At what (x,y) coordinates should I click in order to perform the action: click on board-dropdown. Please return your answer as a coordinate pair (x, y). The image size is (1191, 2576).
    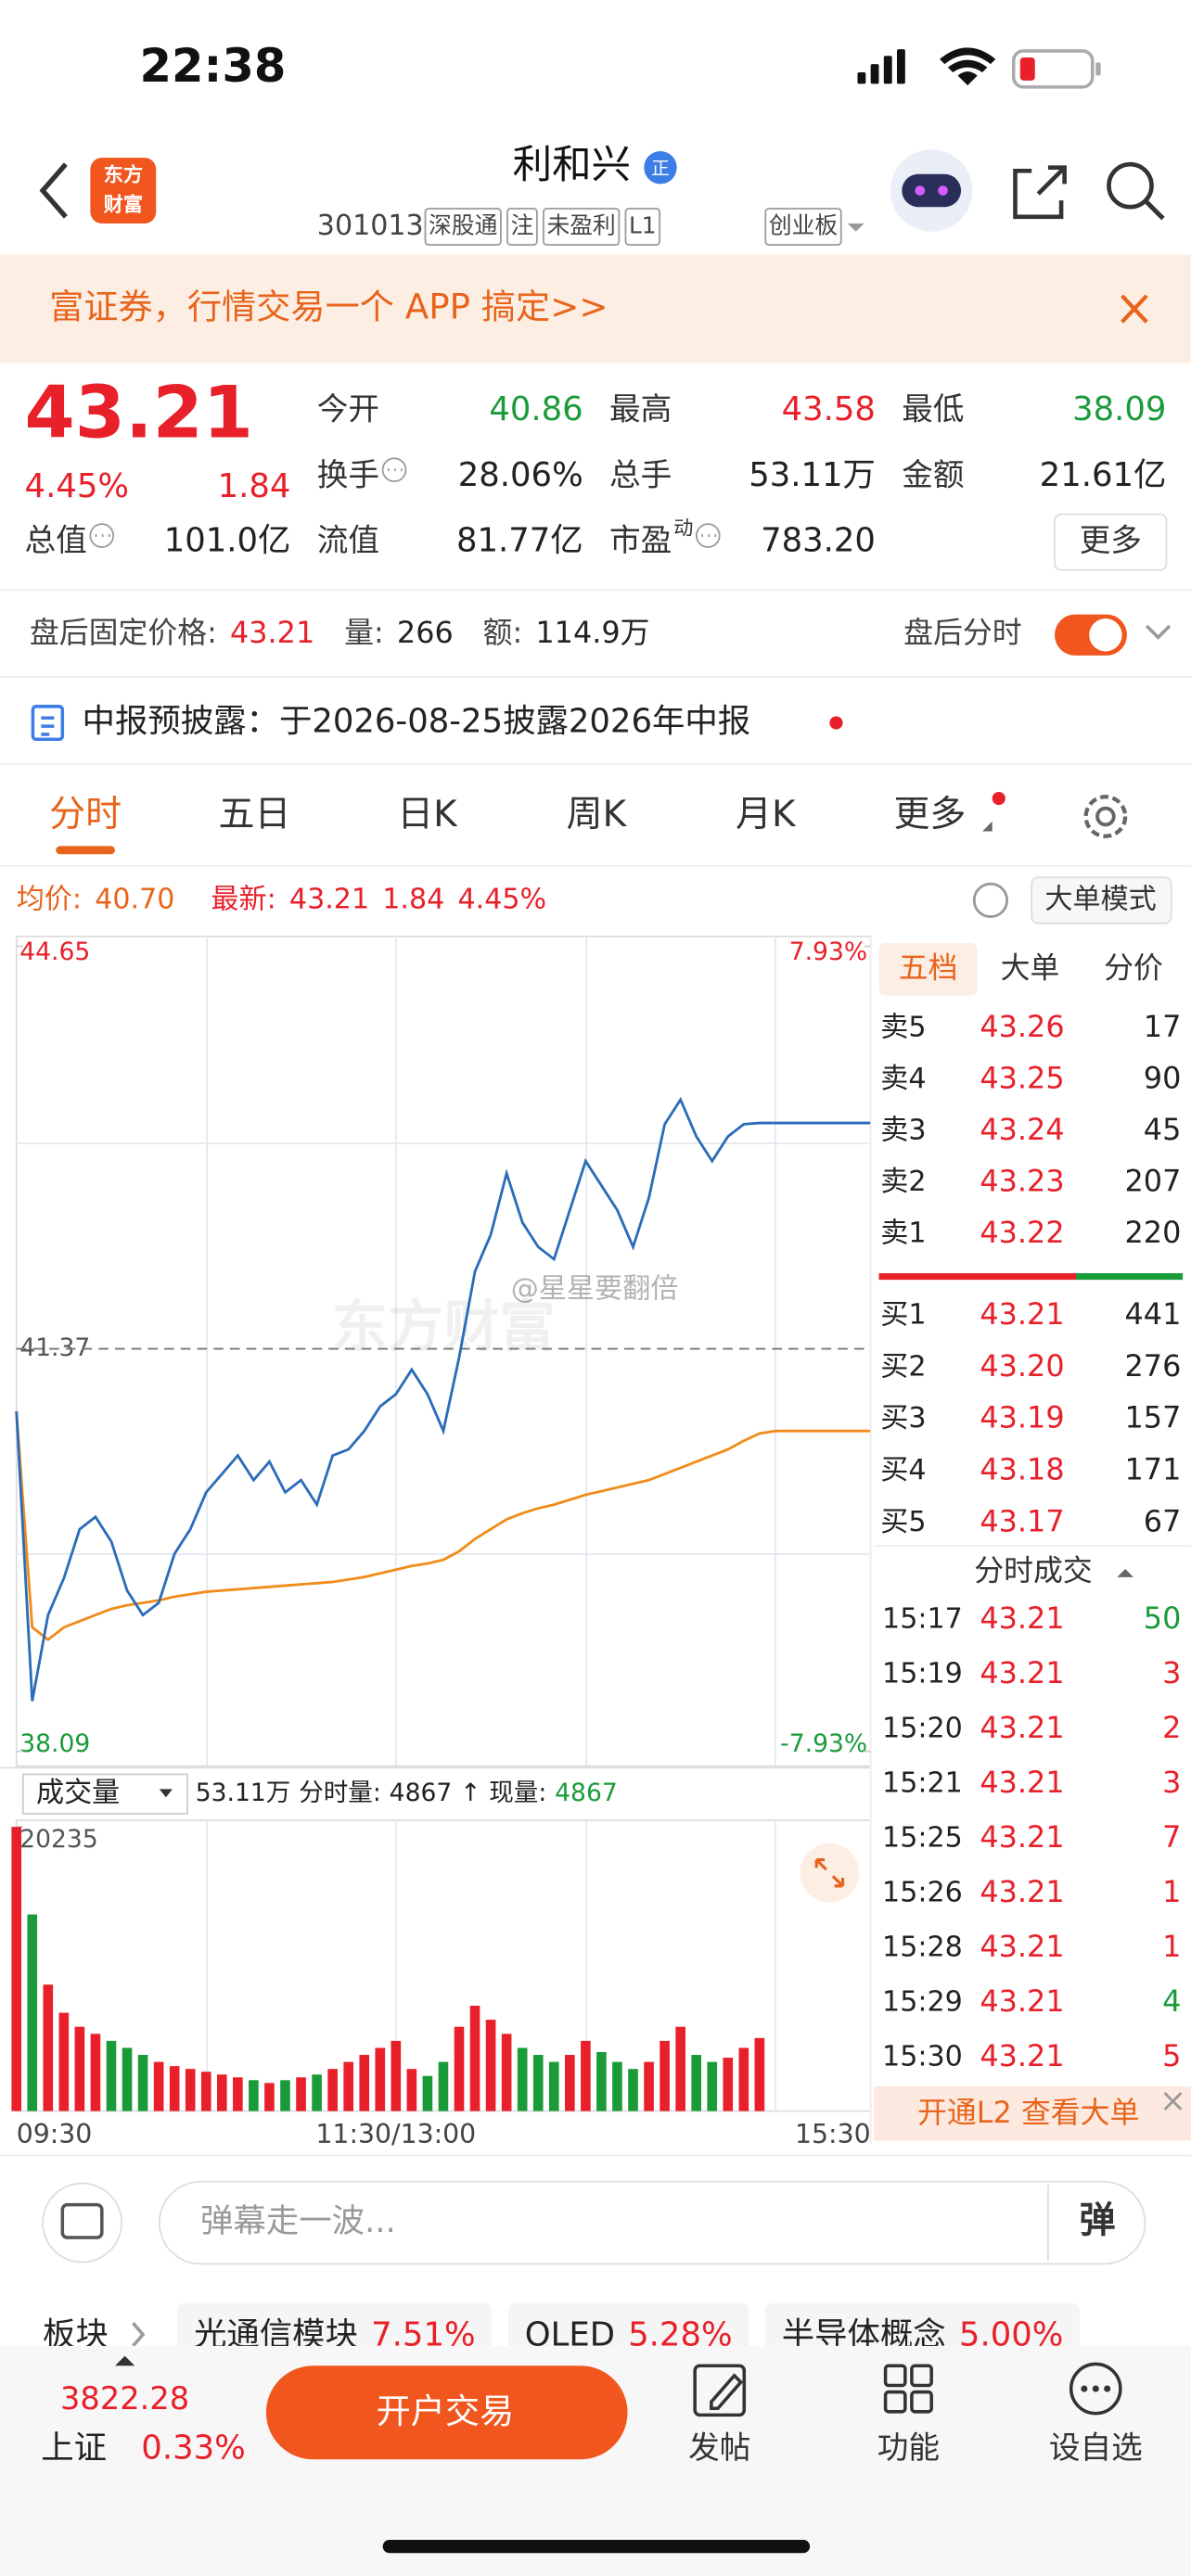
    Looking at the image, I should click on (855, 227).